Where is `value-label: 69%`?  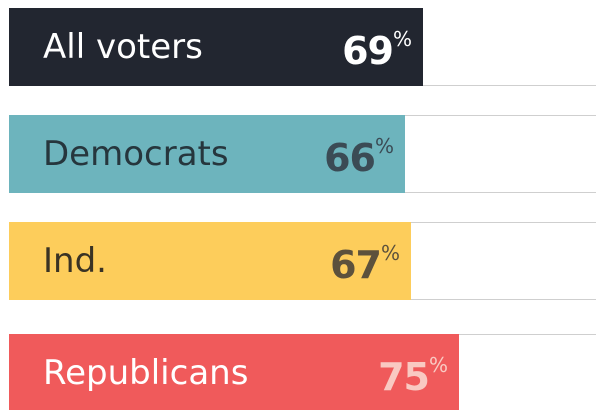
value-label: 69% is located at coordinates (376, 50).